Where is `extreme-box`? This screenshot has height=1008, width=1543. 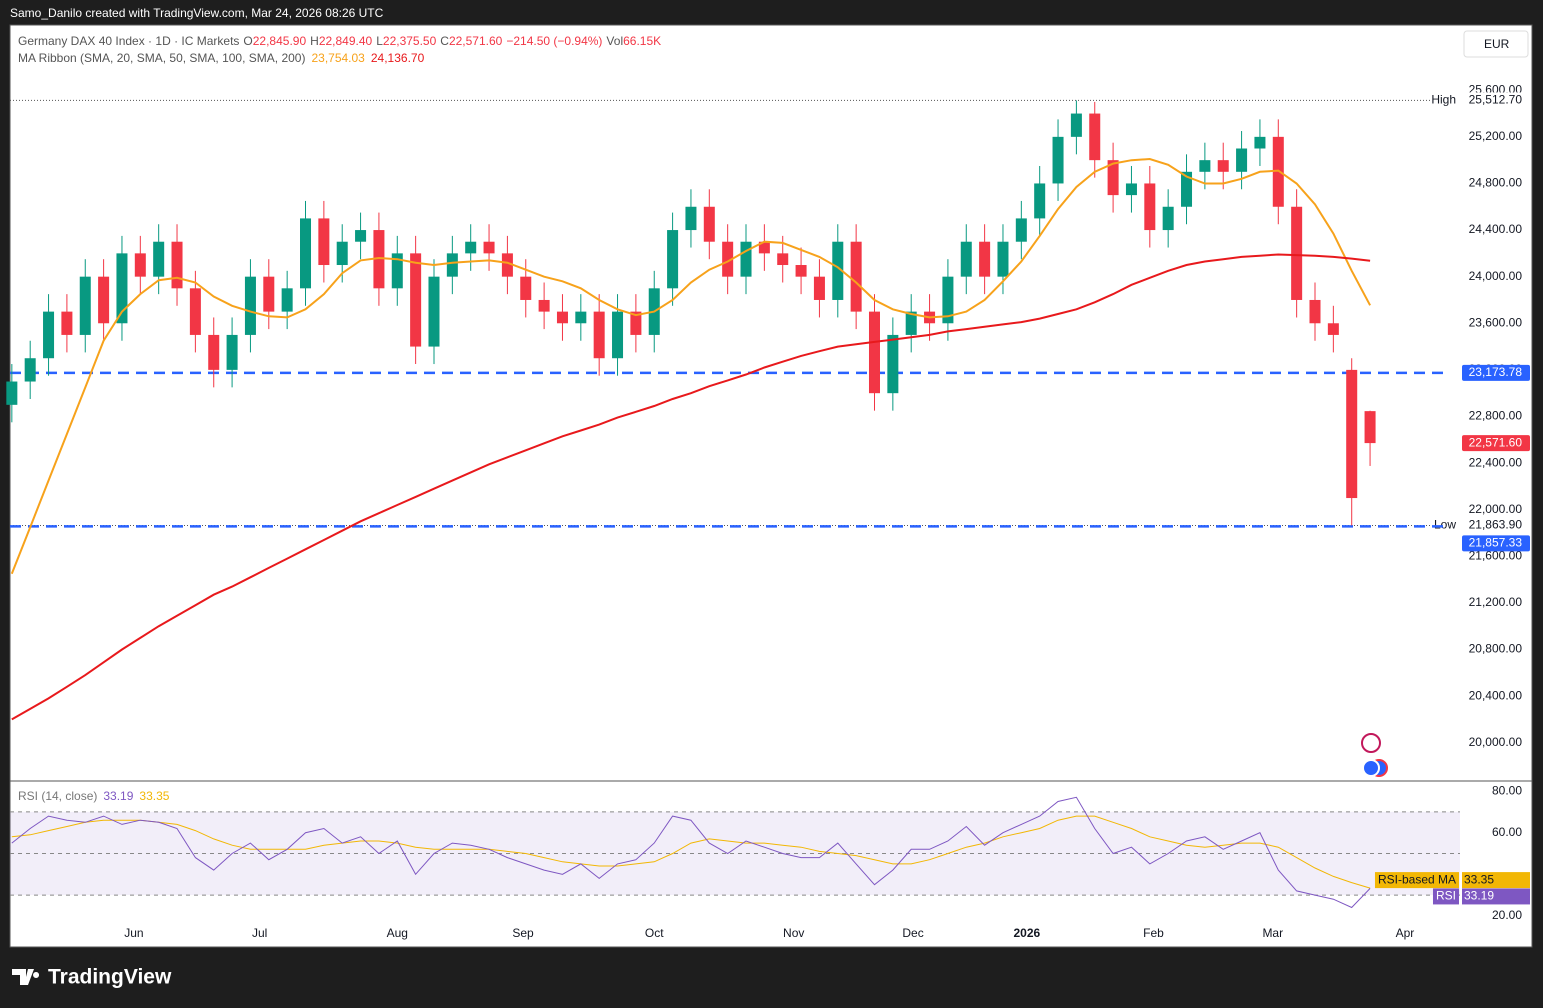 extreme-box is located at coordinates (1496, 100).